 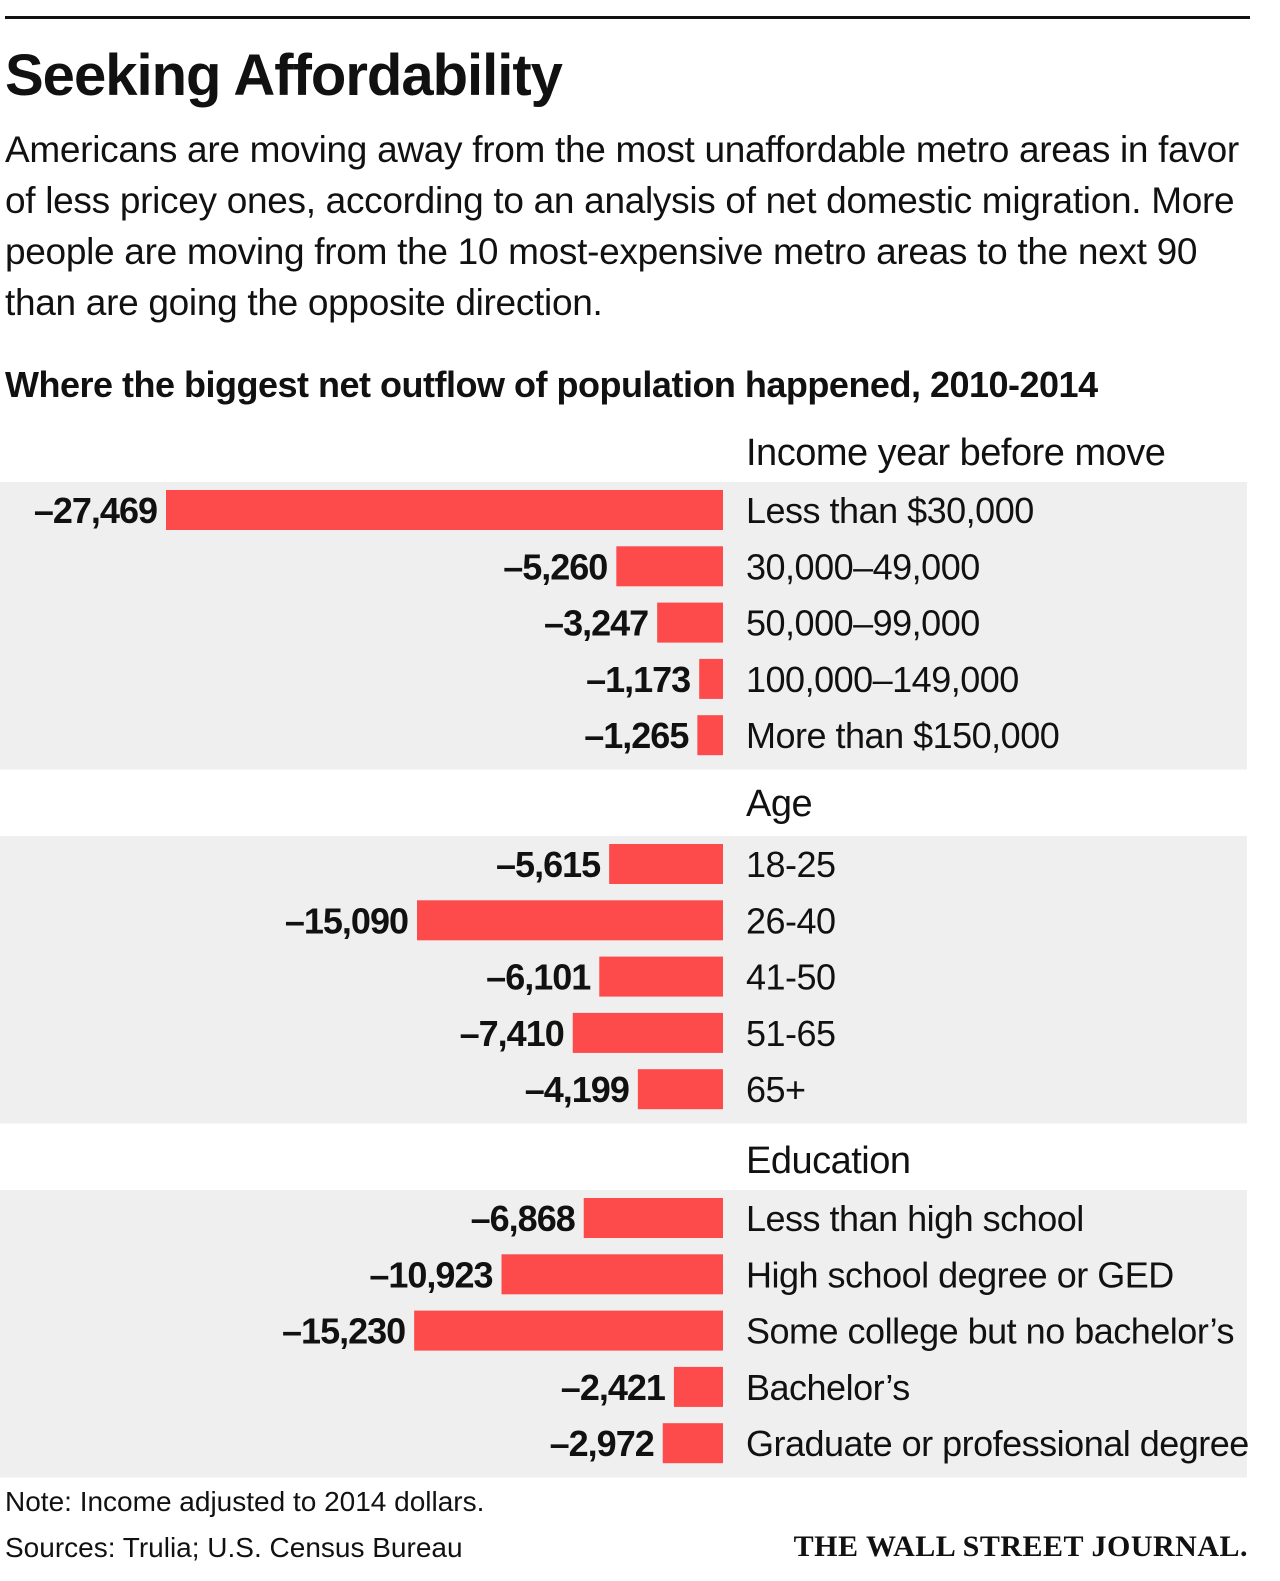 I want to click on footnote: Note: Income adjusted to 2014 dollars., so click(x=245, y=1501).